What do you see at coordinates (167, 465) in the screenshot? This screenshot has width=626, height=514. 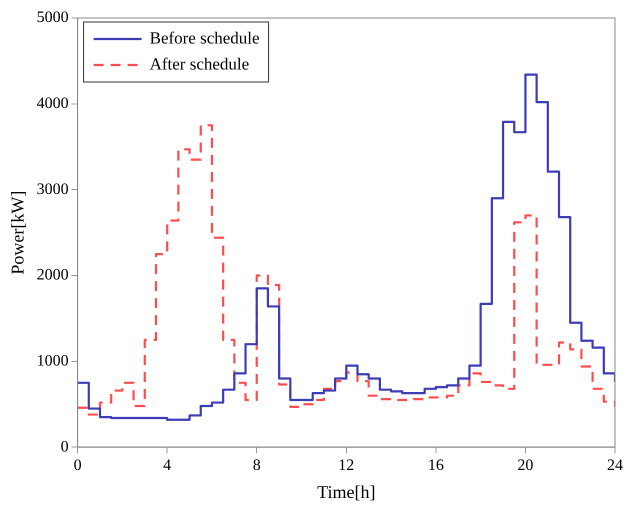 I see `x-tick-label: 4` at bounding box center [167, 465].